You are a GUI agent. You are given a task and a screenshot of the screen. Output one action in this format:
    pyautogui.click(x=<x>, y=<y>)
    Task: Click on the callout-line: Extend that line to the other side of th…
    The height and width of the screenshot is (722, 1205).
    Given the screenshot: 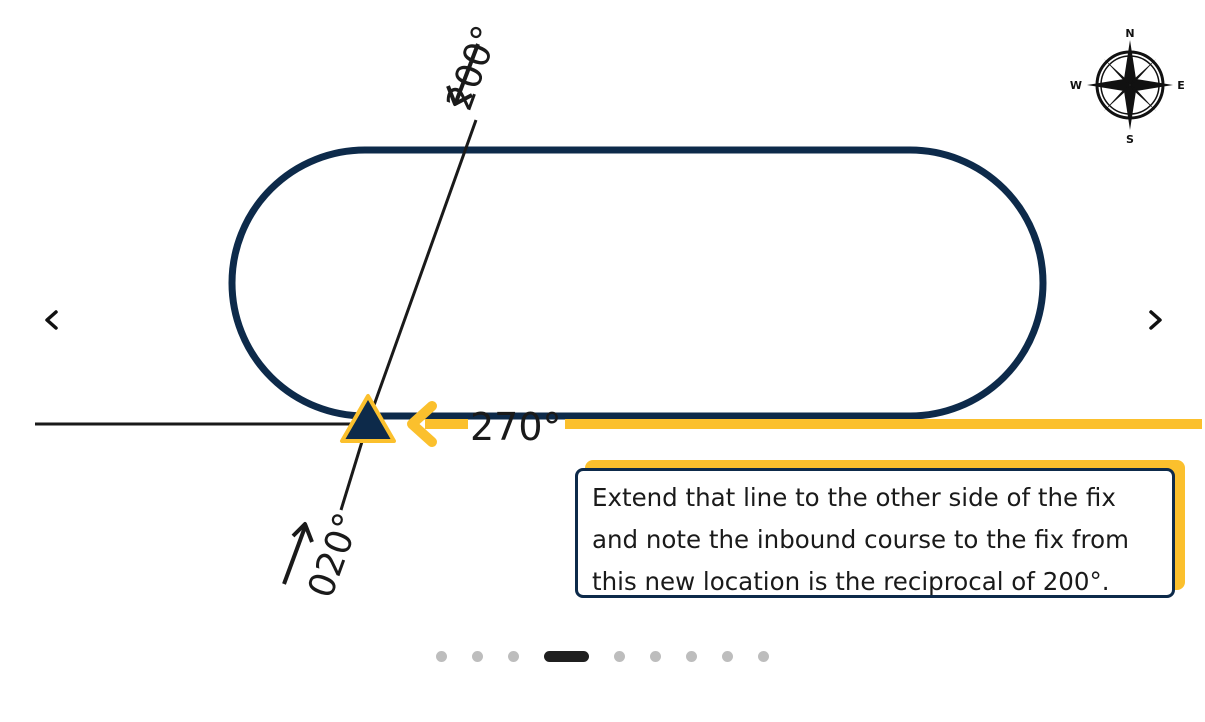 What is the action you would take?
    pyautogui.click(x=854, y=497)
    